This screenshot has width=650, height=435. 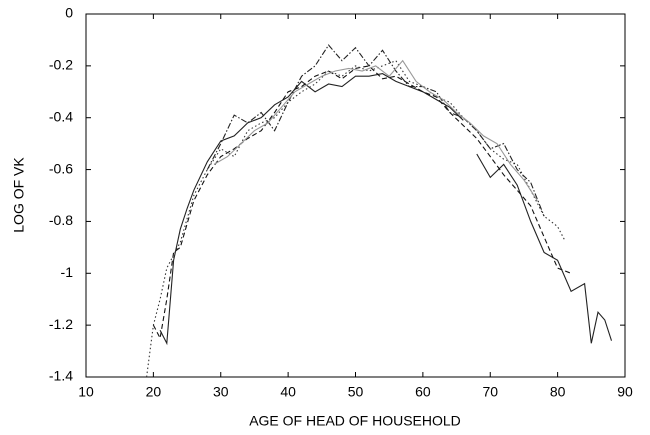 I want to click on x-tick-label: 30, so click(x=221, y=392).